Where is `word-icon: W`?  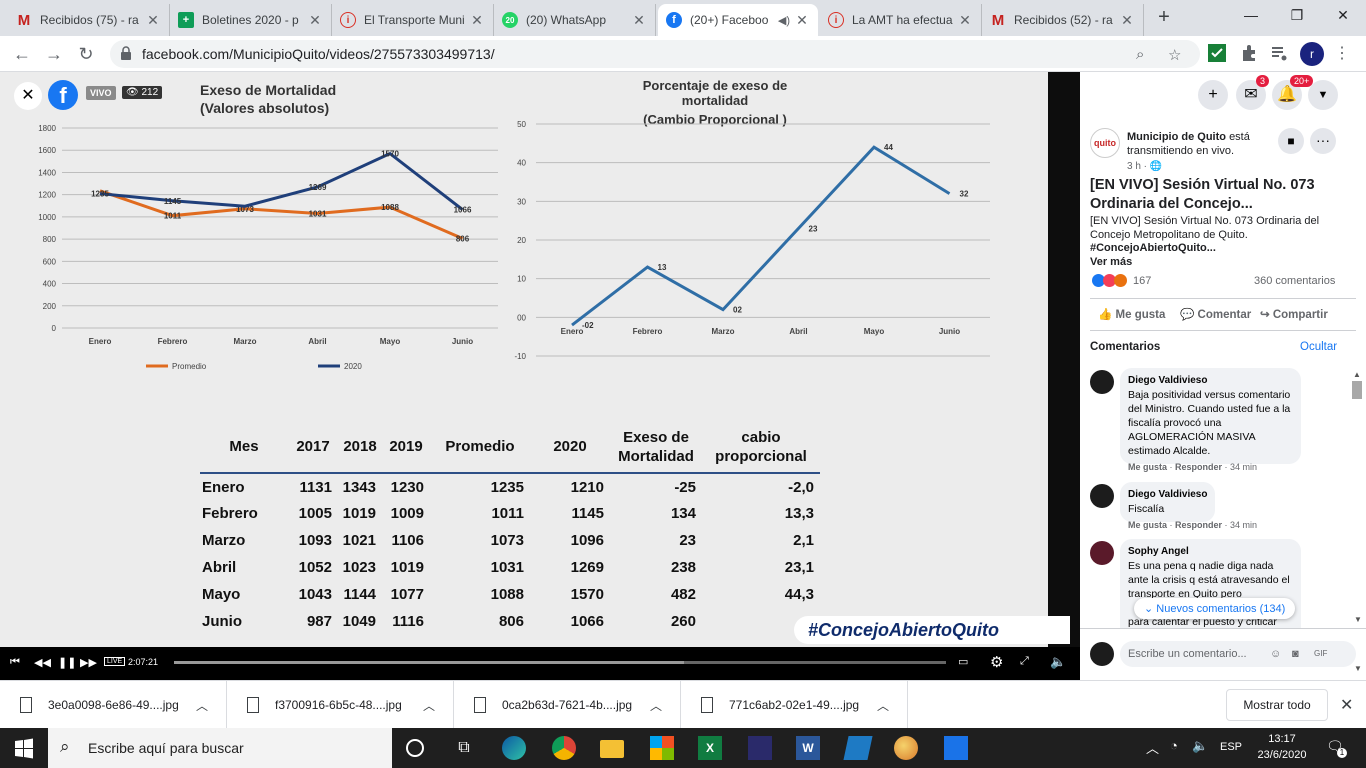
word-icon: W is located at coordinates (808, 748).